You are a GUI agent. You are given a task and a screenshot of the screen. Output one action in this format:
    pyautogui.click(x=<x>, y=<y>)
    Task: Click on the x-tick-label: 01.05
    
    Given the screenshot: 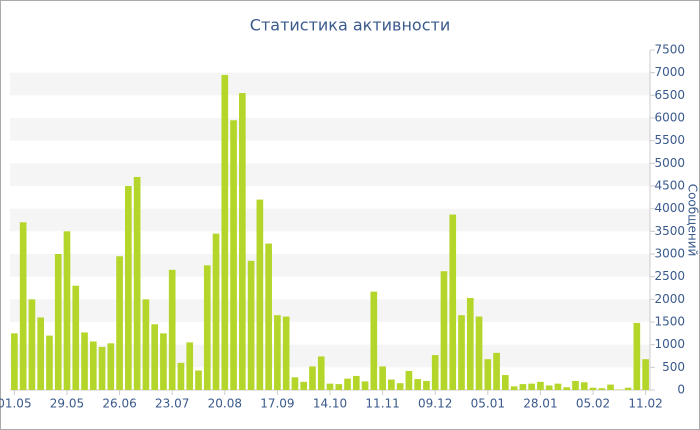 What is the action you would take?
    pyautogui.click(x=16, y=404)
    